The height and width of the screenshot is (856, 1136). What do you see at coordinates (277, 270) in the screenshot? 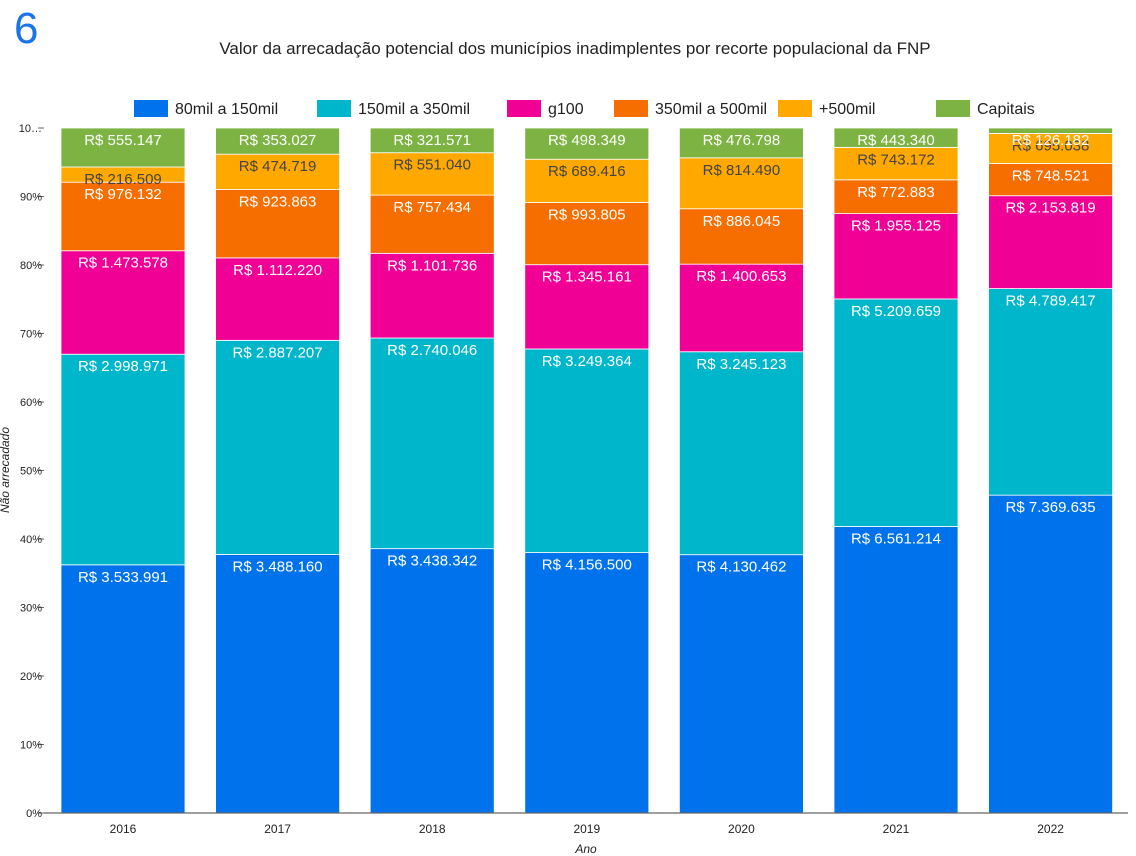
I see `data-label: R$ 1.112.220` at bounding box center [277, 270].